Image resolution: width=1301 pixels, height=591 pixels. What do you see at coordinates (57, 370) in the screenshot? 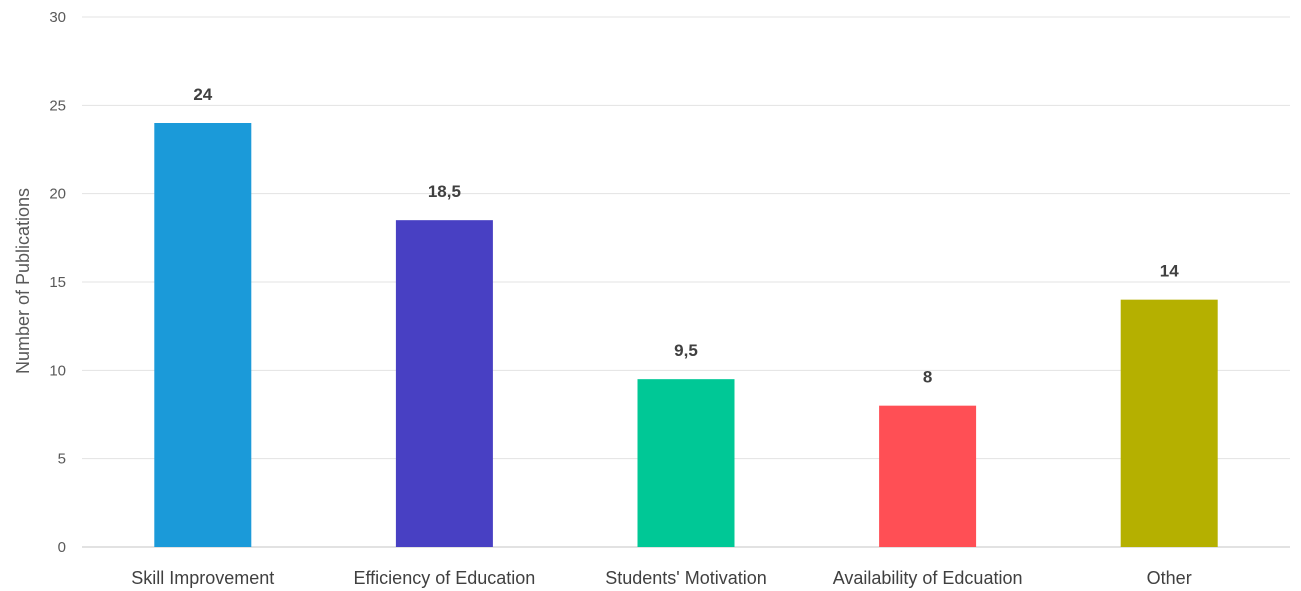
I see `y-tick-label: 10` at bounding box center [57, 370].